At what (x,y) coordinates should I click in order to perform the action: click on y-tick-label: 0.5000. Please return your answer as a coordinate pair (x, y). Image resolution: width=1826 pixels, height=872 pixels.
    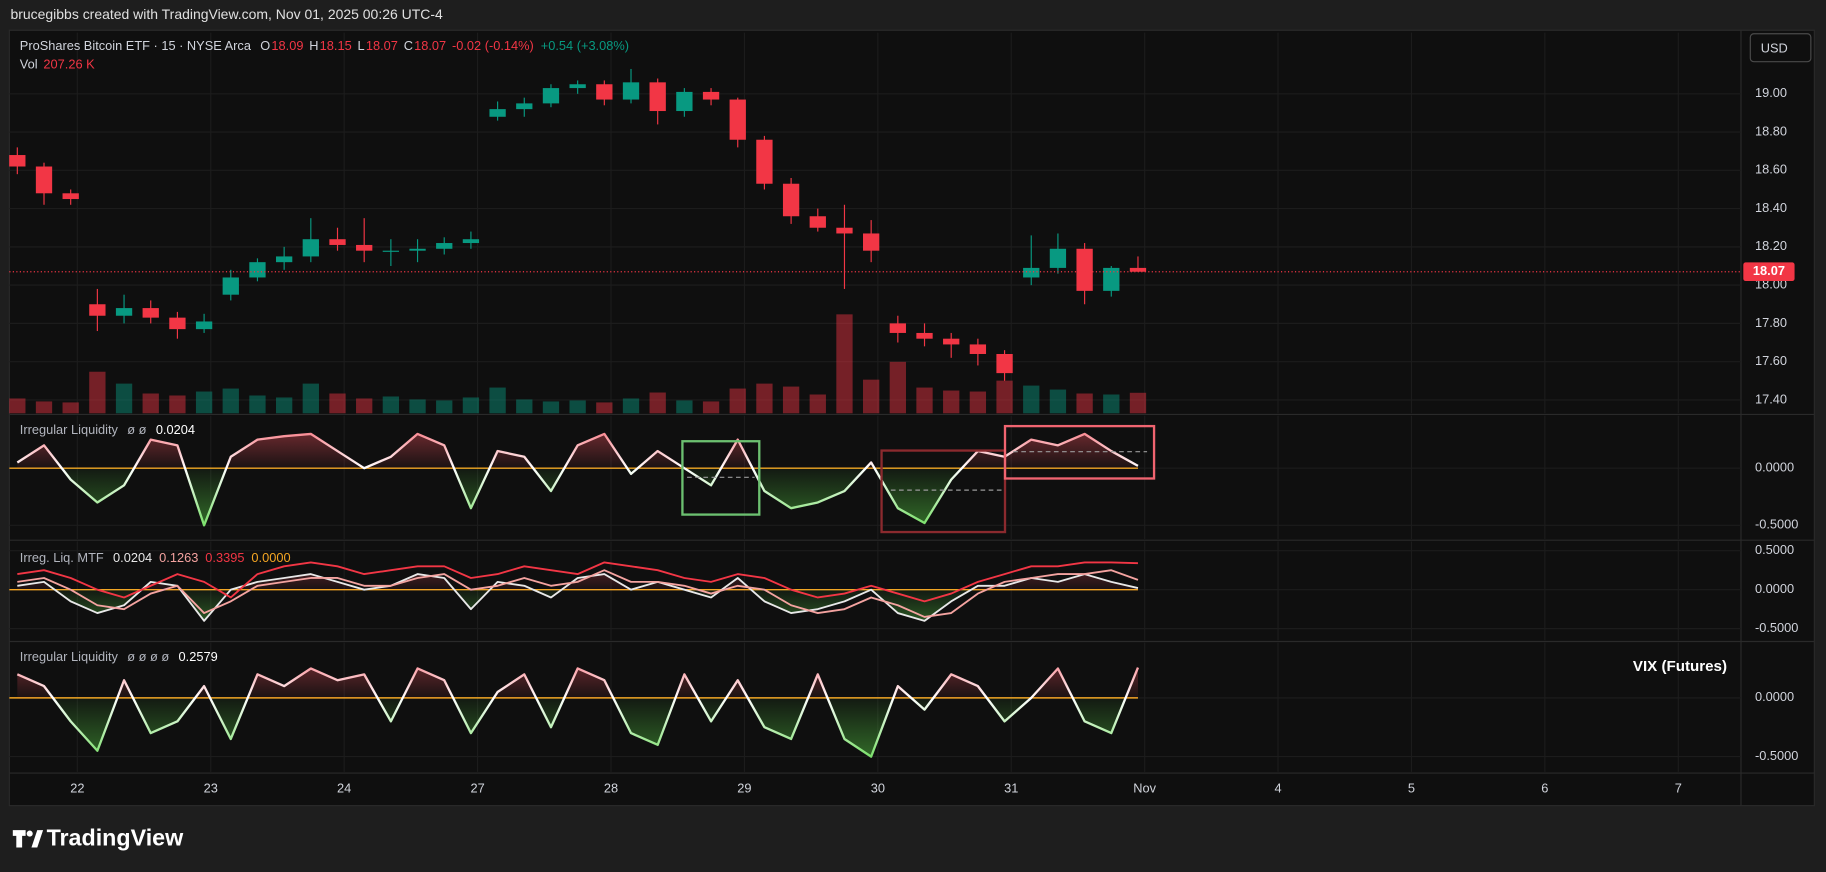
    Looking at the image, I should click on (1774, 549).